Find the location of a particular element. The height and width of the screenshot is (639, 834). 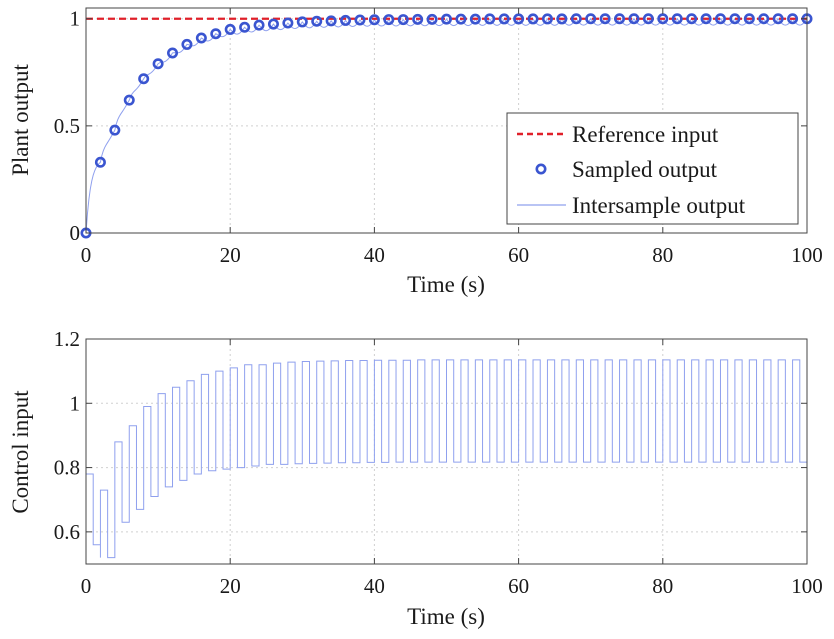

y-tick-label: 0.6 is located at coordinates (67, 532).